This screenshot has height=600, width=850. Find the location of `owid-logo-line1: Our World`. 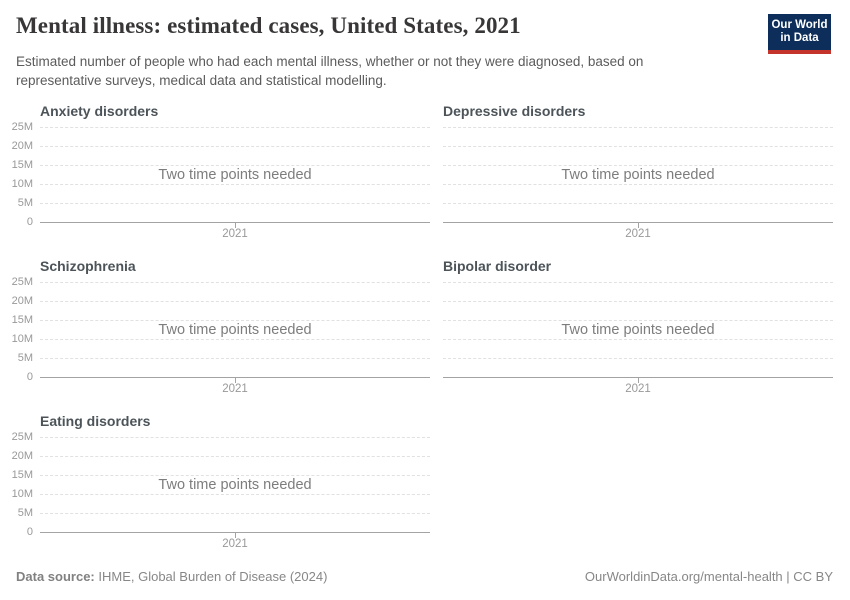

owid-logo-line1: Our World is located at coordinates (799, 25).